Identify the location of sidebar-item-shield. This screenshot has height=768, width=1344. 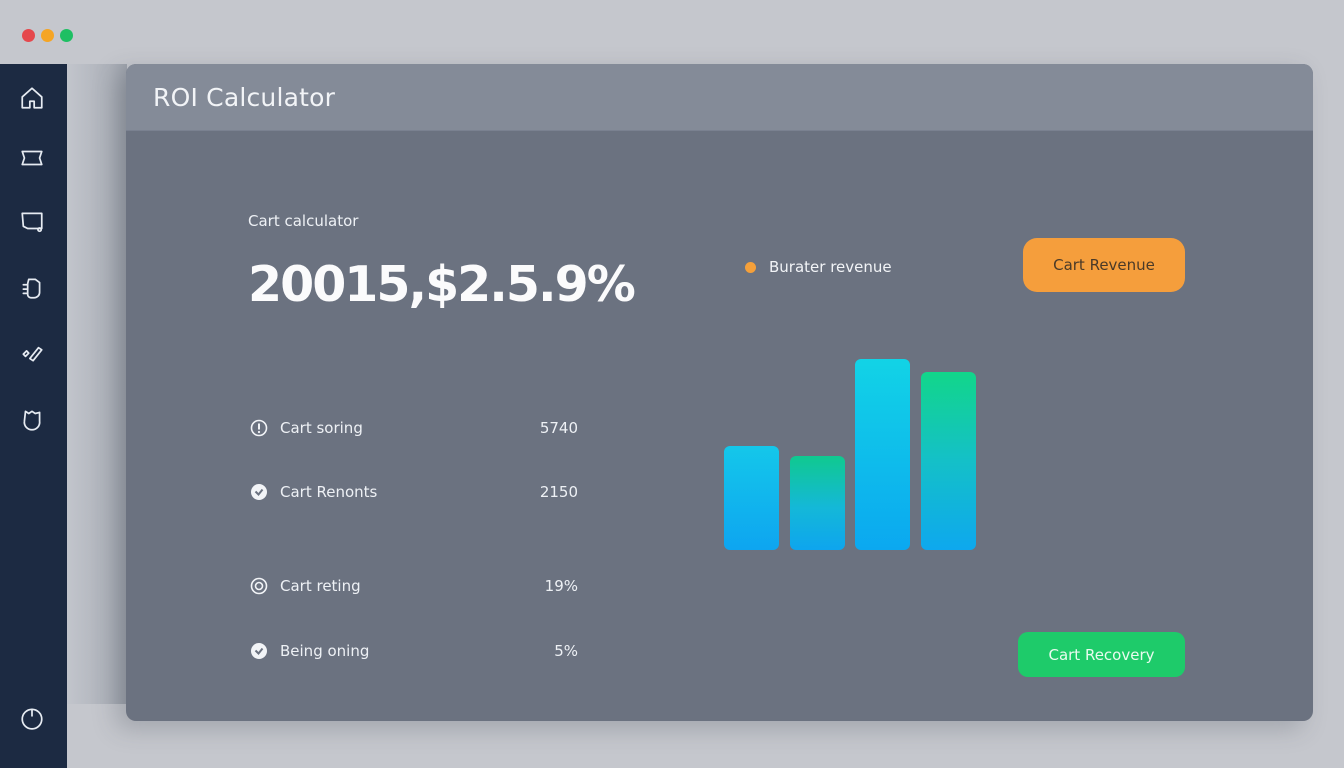
(32, 420).